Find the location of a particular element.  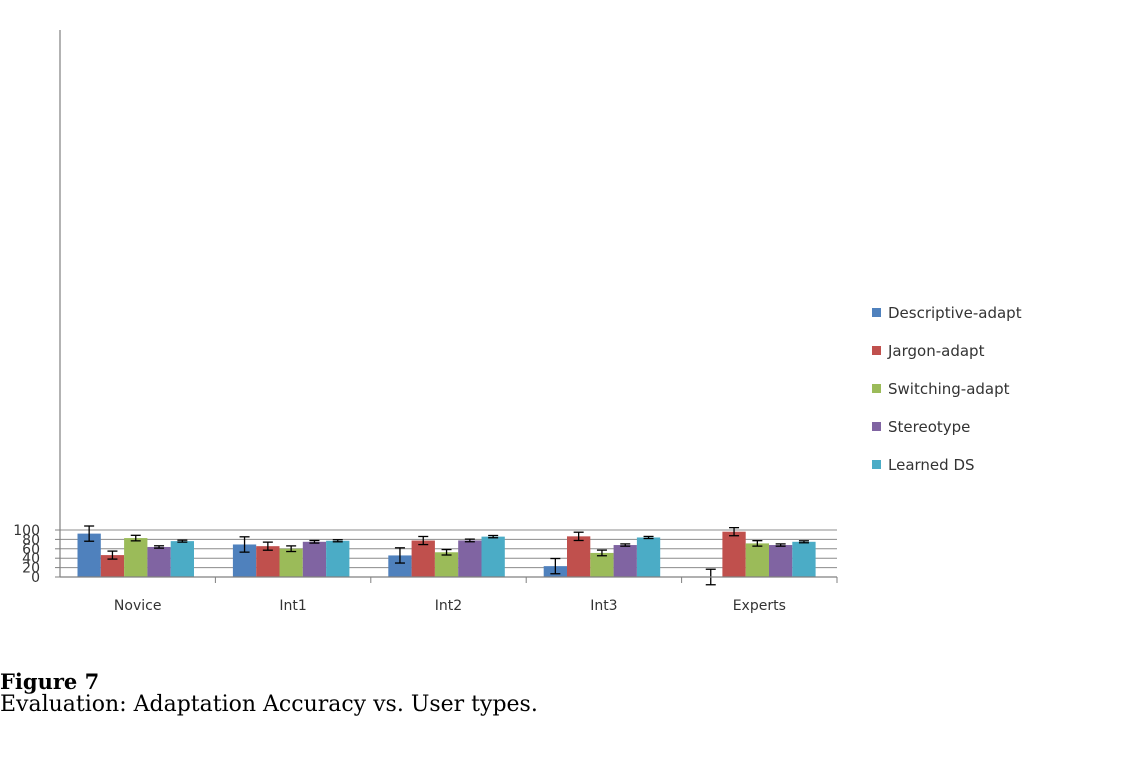

x-tick-label: Int3 is located at coordinates (603, 606).